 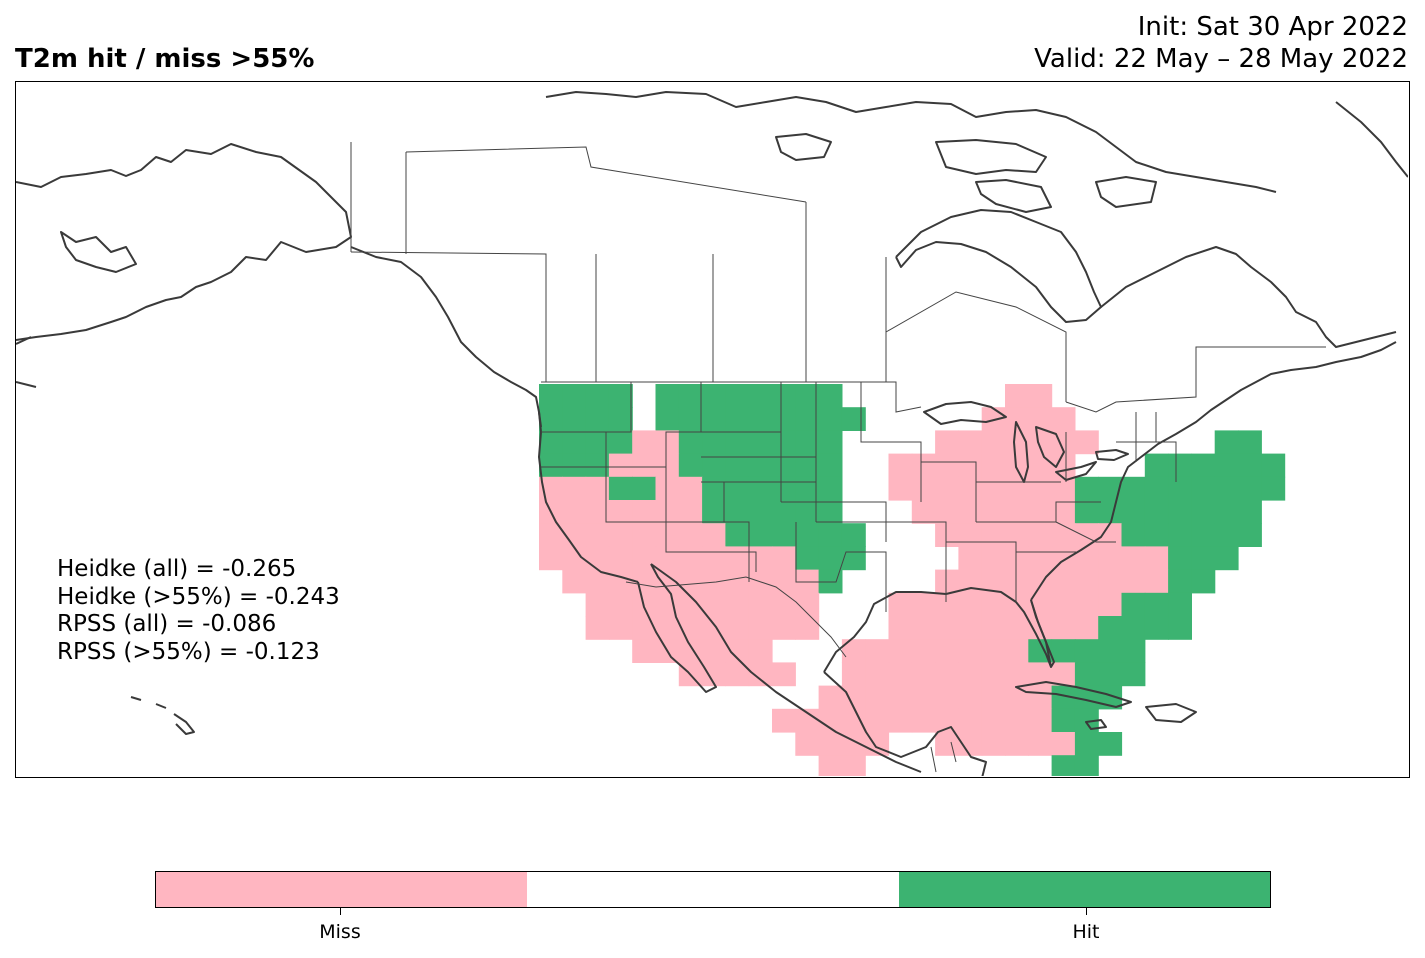 What do you see at coordinates (911, 142) in the screenshot?
I see `arctic-coast` at bounding box center [911, 142].